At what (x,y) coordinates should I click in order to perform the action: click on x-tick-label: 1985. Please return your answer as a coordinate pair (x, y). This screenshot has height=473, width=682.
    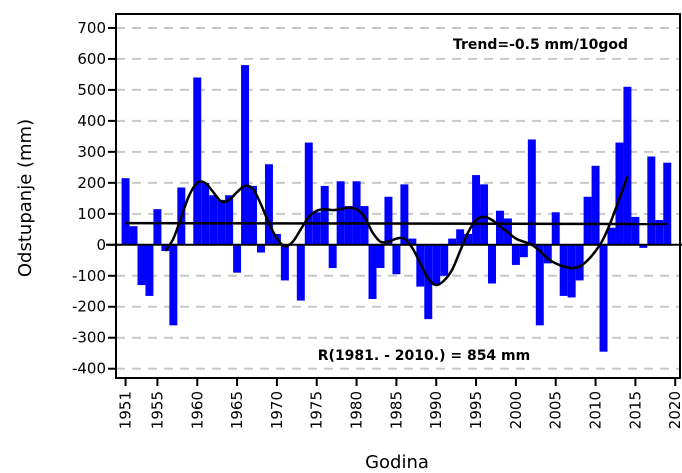
    Looking at the image, I should click on (396, 410).